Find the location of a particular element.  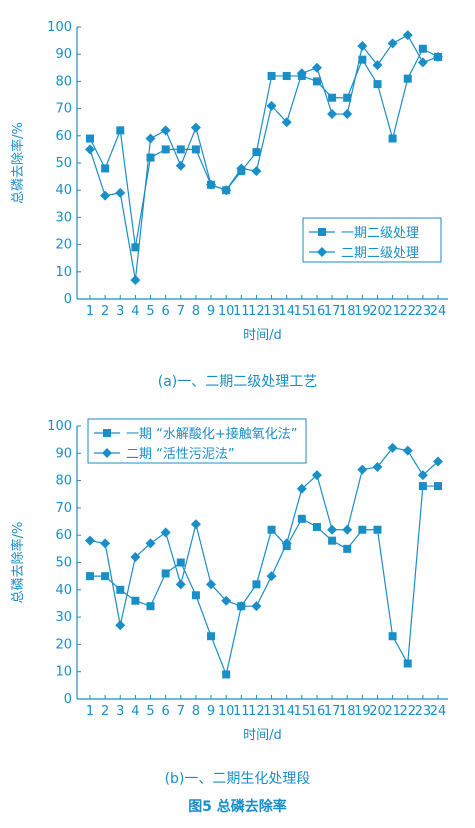

x-tick-label: 6 is located at coordinates (166, 311).